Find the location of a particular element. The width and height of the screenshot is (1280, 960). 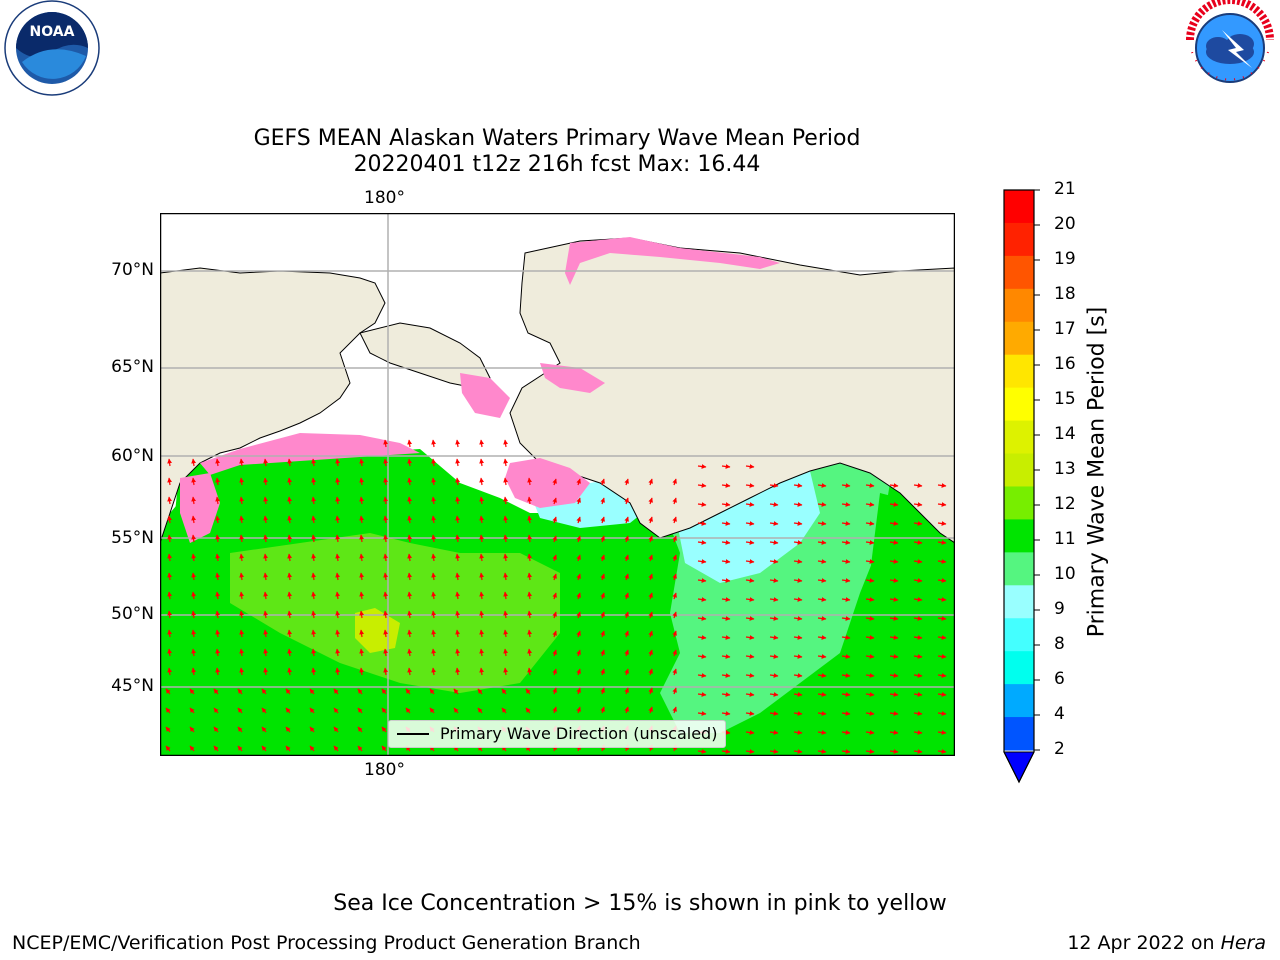

colorbar-tick-label: 16 is located at coordinates (1065, 364).